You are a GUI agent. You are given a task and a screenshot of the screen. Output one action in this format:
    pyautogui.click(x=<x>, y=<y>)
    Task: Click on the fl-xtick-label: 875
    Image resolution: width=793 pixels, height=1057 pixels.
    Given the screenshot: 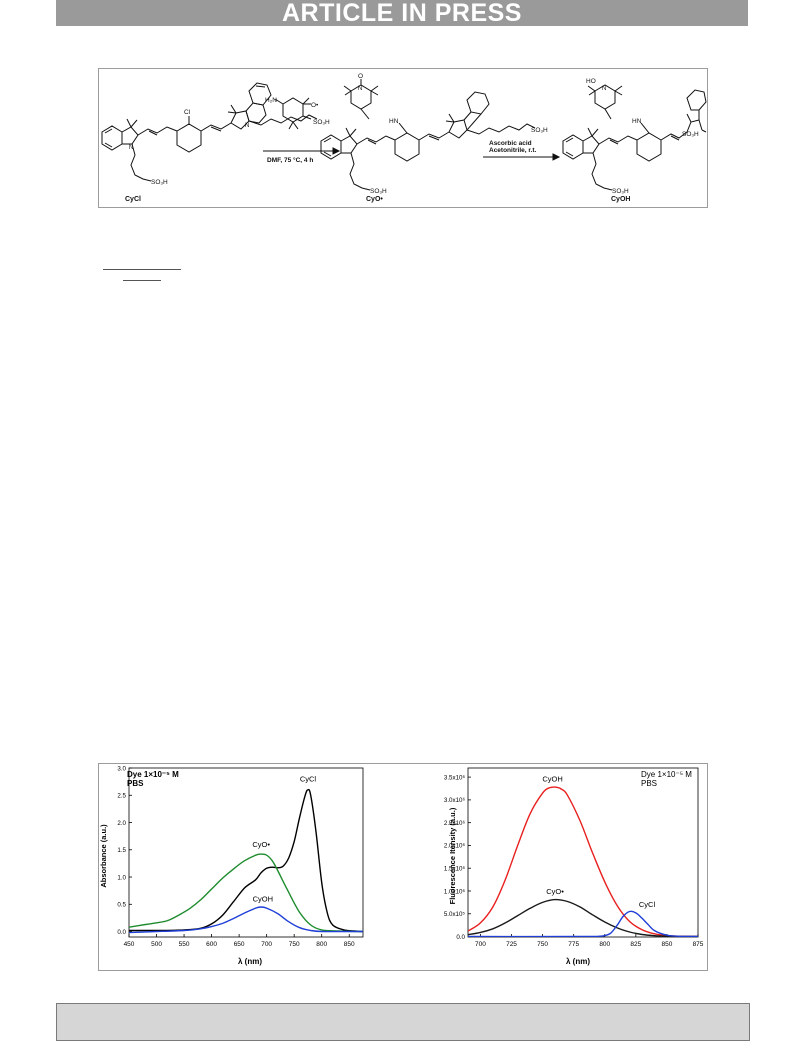 What is the action you would take?
    pyautogui.click(x=698, y=944)
    